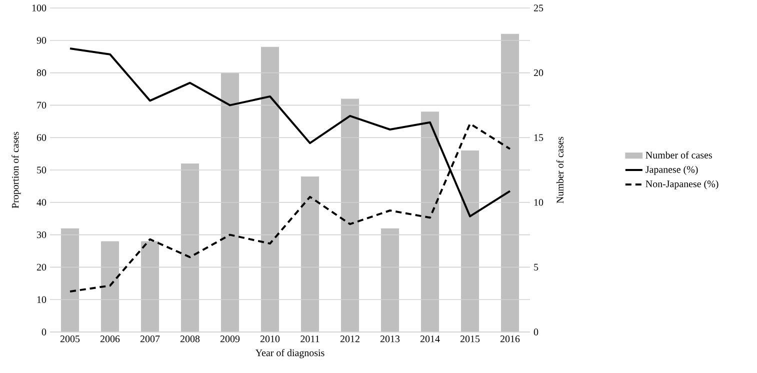 Image resolution: width=757 pixels, height=373 pixels. I want to click on y-tick-label: 50, so click(41, 170).